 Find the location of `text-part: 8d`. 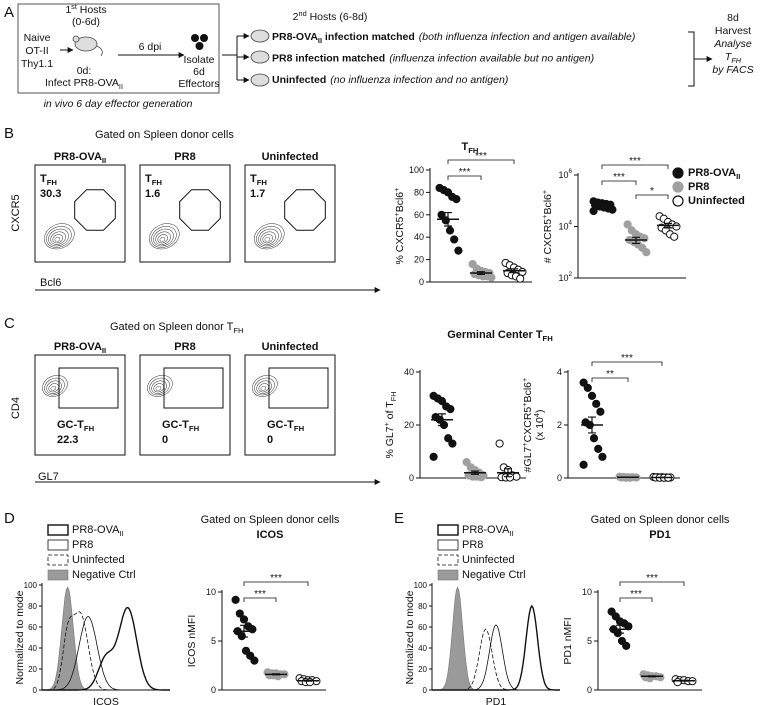

text-part: 8d is located at coordinates (733, 18).